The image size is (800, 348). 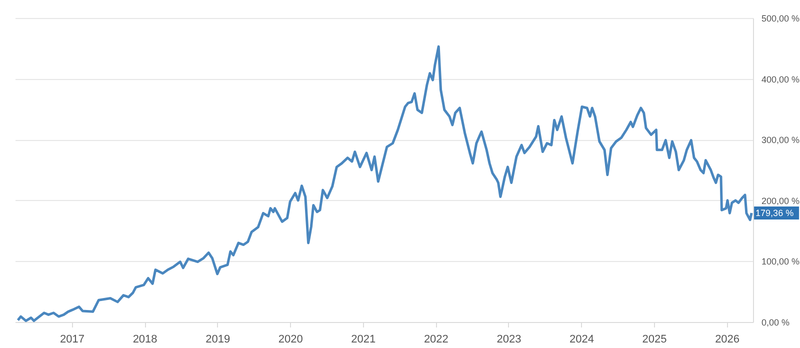 What do you see at coordinates (781, 19) in the screenshot?
I see `y-tick-label: 500,00 %` at bounding box center [781, 19].